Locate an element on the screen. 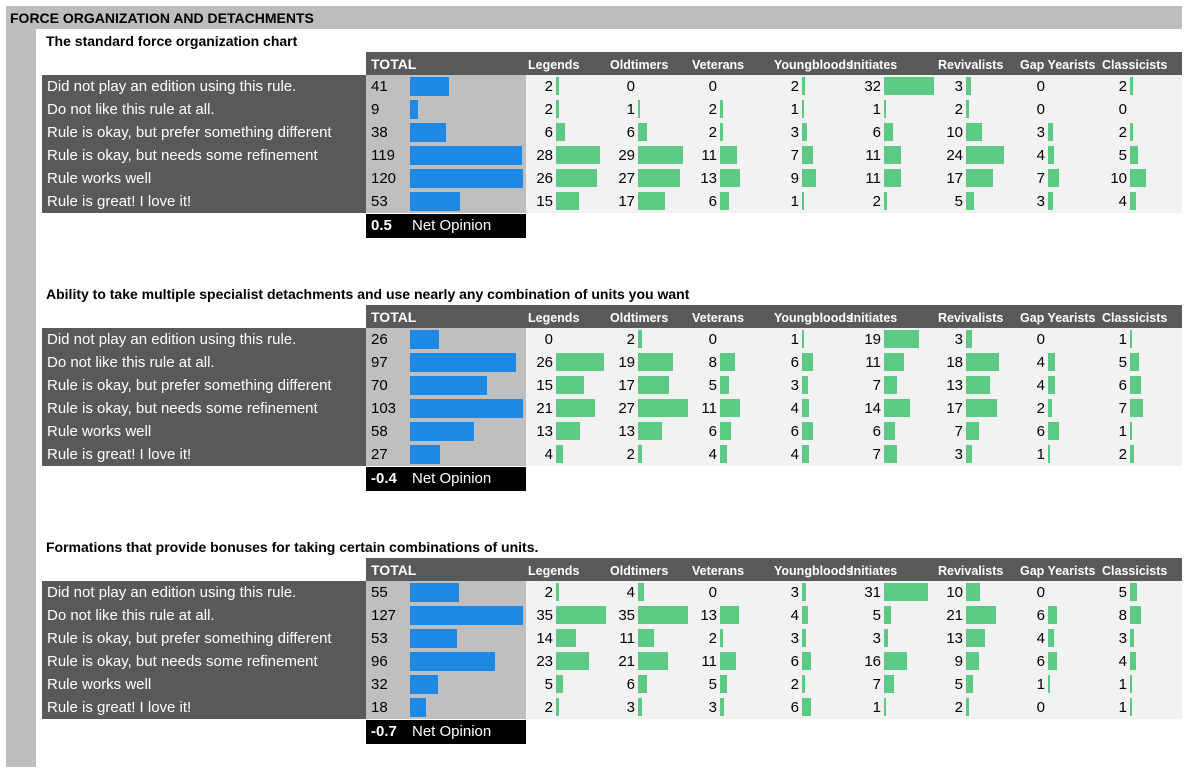 Image resolution: width=1189 pixels, height=779 pixels. group-header: Veterans is located at coordinates (718, 65).